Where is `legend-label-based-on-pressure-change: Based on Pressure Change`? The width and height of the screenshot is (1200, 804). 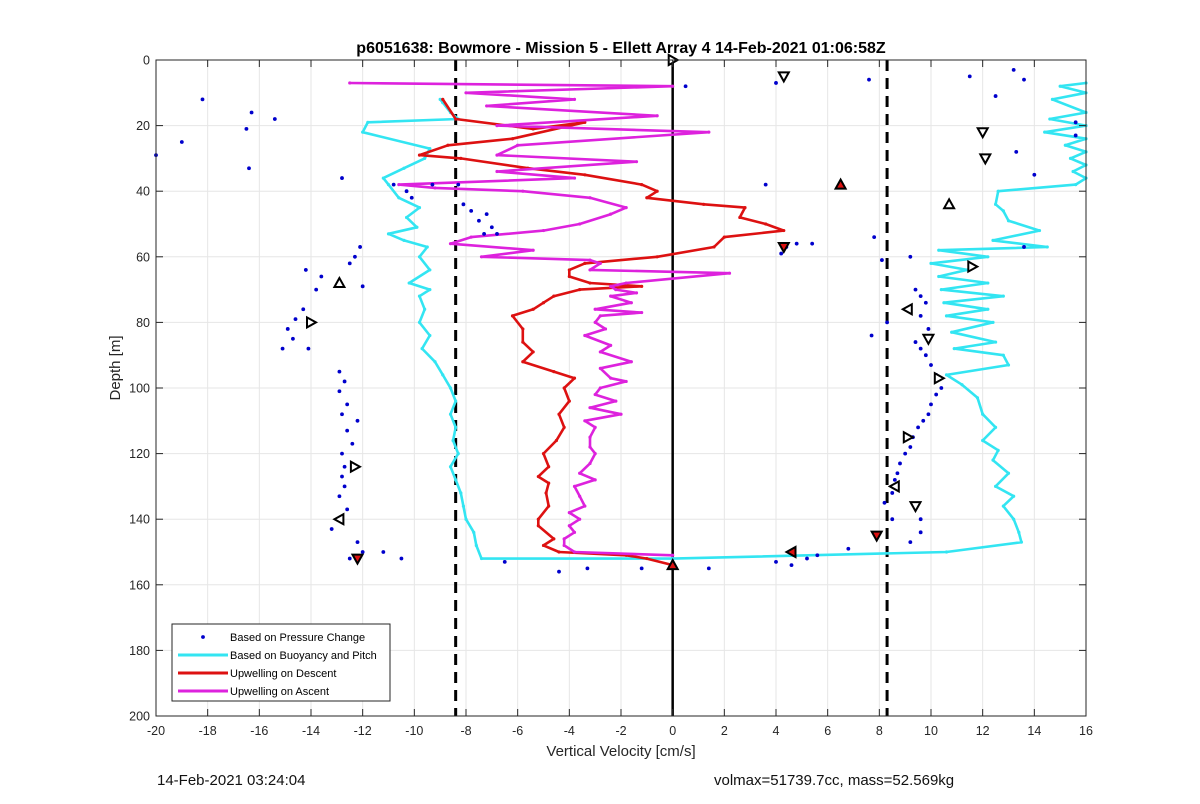 legend-label-based-on-pressure-change: Based on Pressure Change is located at coordinates (297, 638).